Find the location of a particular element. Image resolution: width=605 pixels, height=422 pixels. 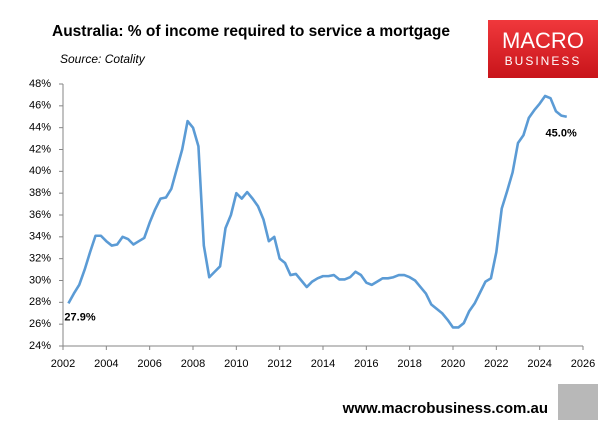

x-tick-label: 2002 is located at coordinates (63, 364).